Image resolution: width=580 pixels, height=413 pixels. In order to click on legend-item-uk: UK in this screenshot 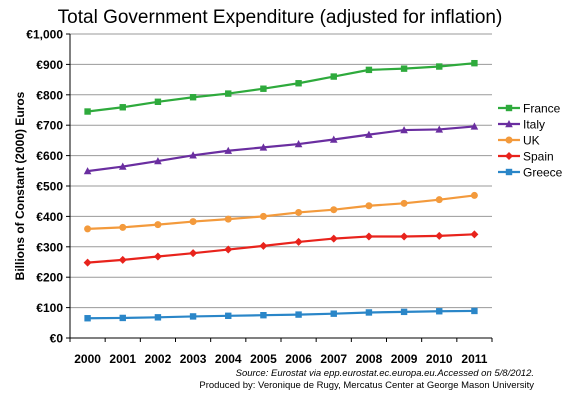, I will do `click(519, 141)`.